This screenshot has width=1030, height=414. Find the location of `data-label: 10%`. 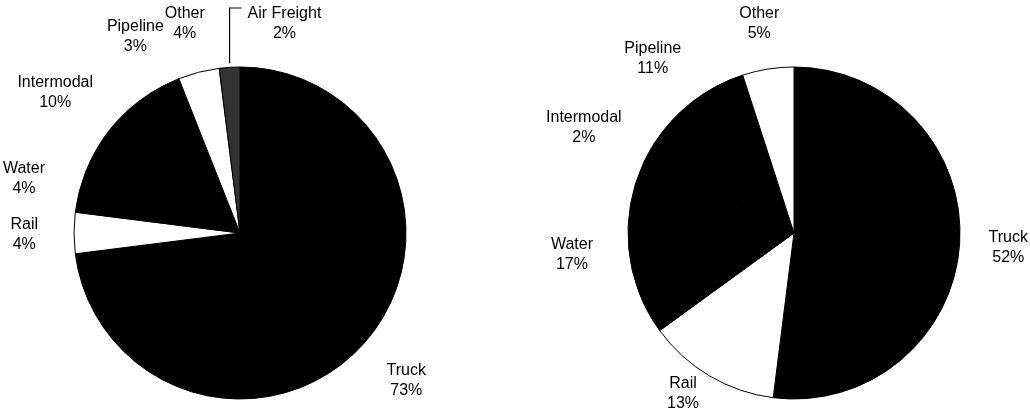

data-label: 10% is located at coordinates (55, 101).